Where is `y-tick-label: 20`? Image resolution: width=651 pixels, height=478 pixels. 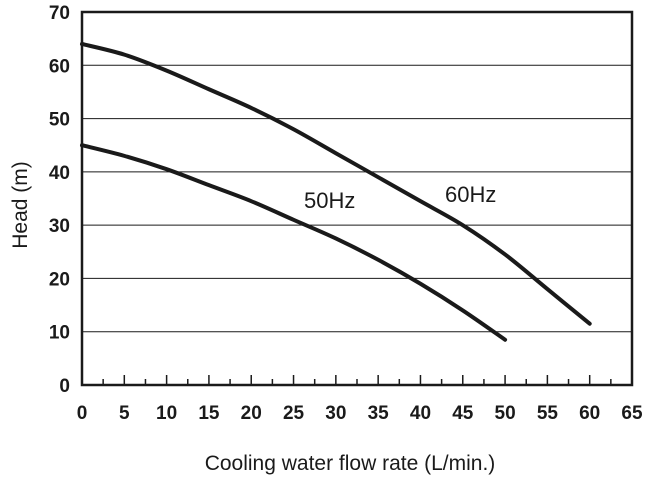
y-tick-label: 20 is located at coordinates (59, 279).